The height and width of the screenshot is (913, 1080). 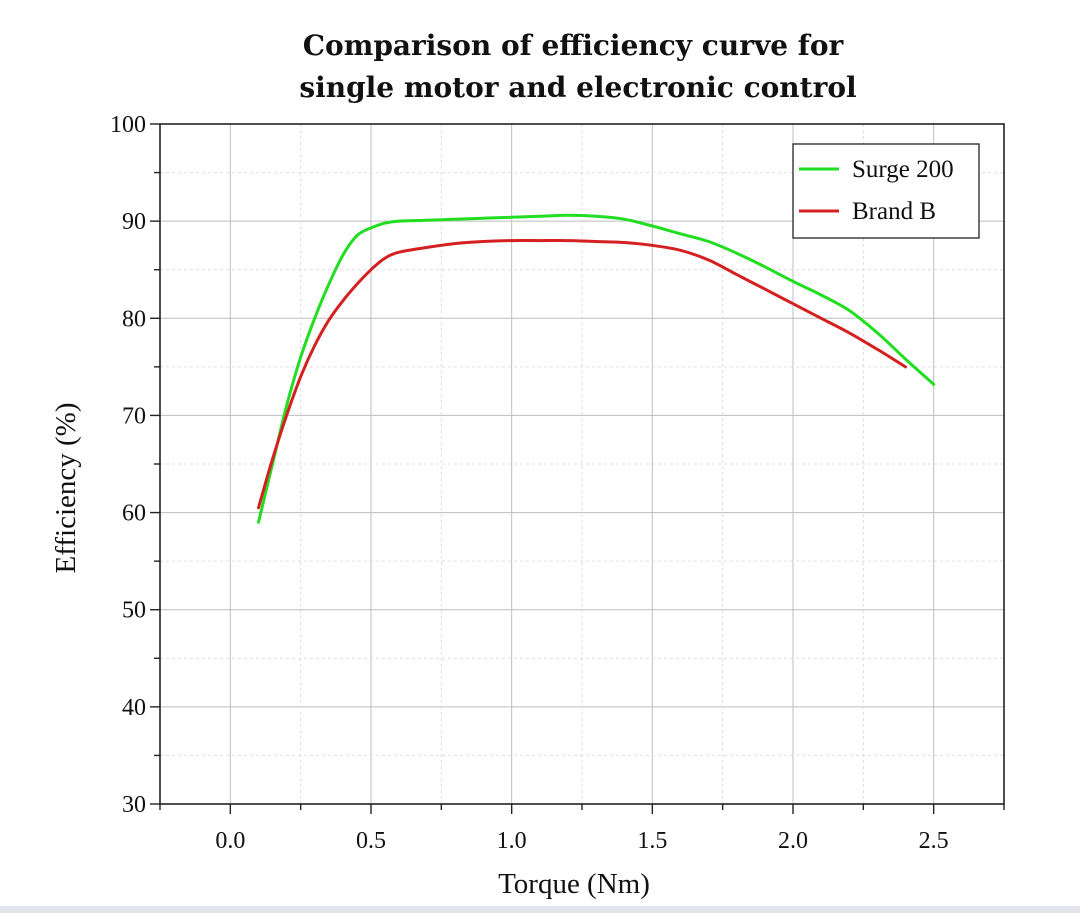 I want to click on y-tick-label: 80, so click(x=134, y=319).